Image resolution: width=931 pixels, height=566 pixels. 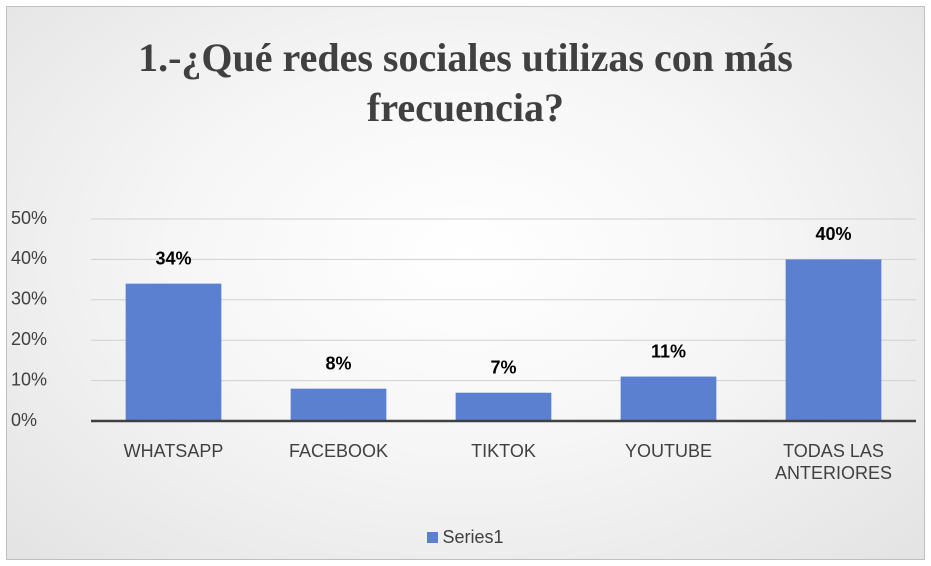 I want to click on data-label: 7%, so click(x=503, y=367).